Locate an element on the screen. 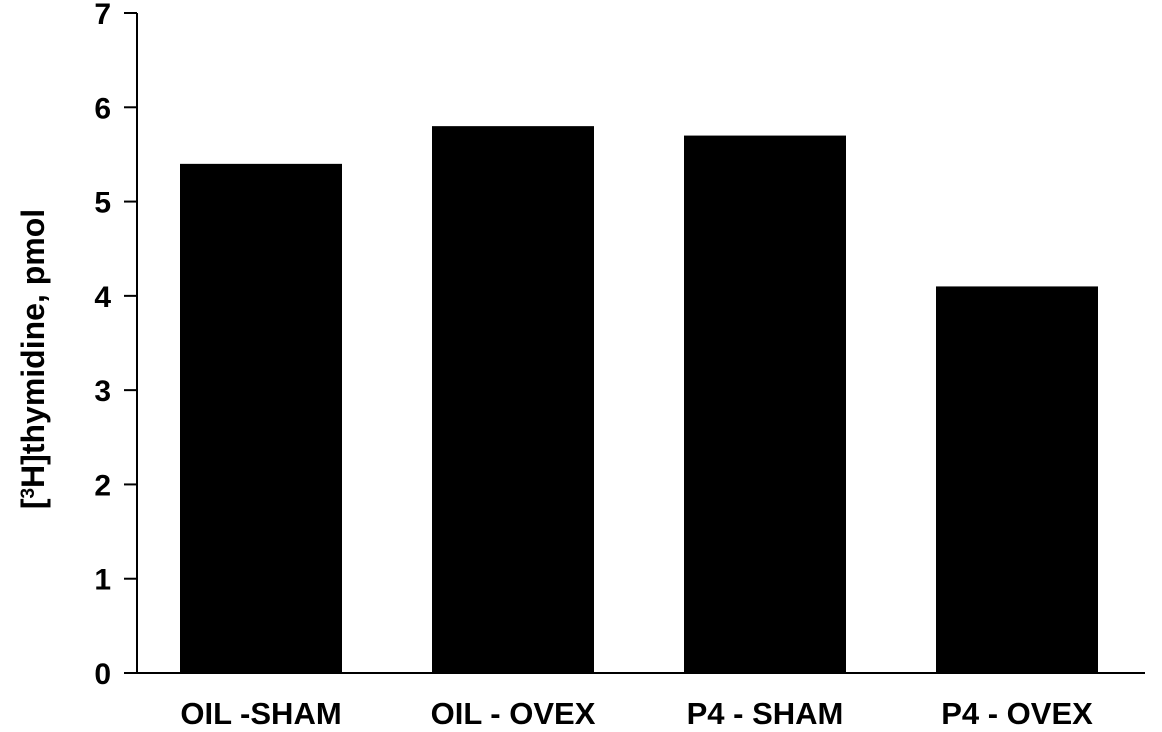 The width and height of the screenshot is (1162, 732). bar-oil-sham is located at coordinates (261, 418).